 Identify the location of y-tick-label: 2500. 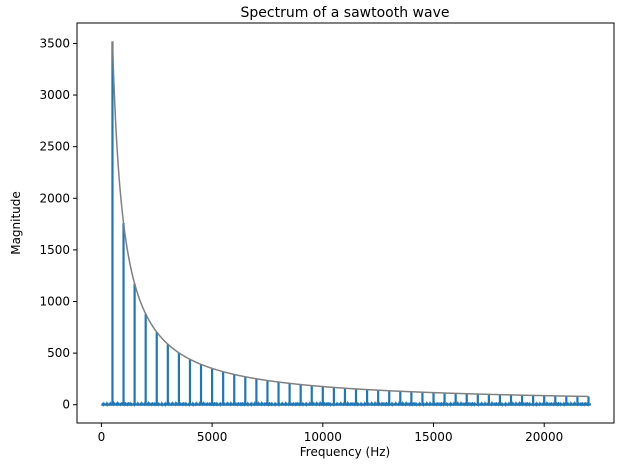
(54, 147).